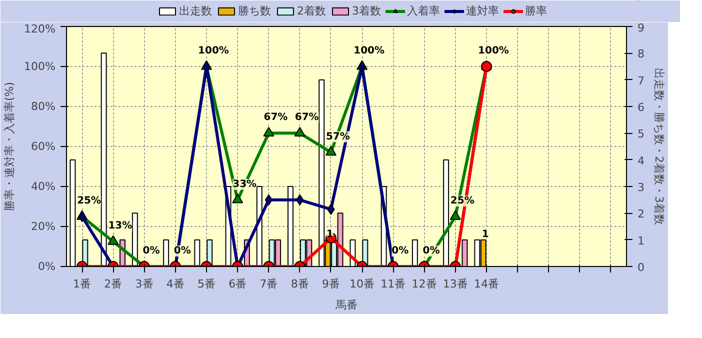  I want to click on x-tick-label: 11番, so click(393, 284).